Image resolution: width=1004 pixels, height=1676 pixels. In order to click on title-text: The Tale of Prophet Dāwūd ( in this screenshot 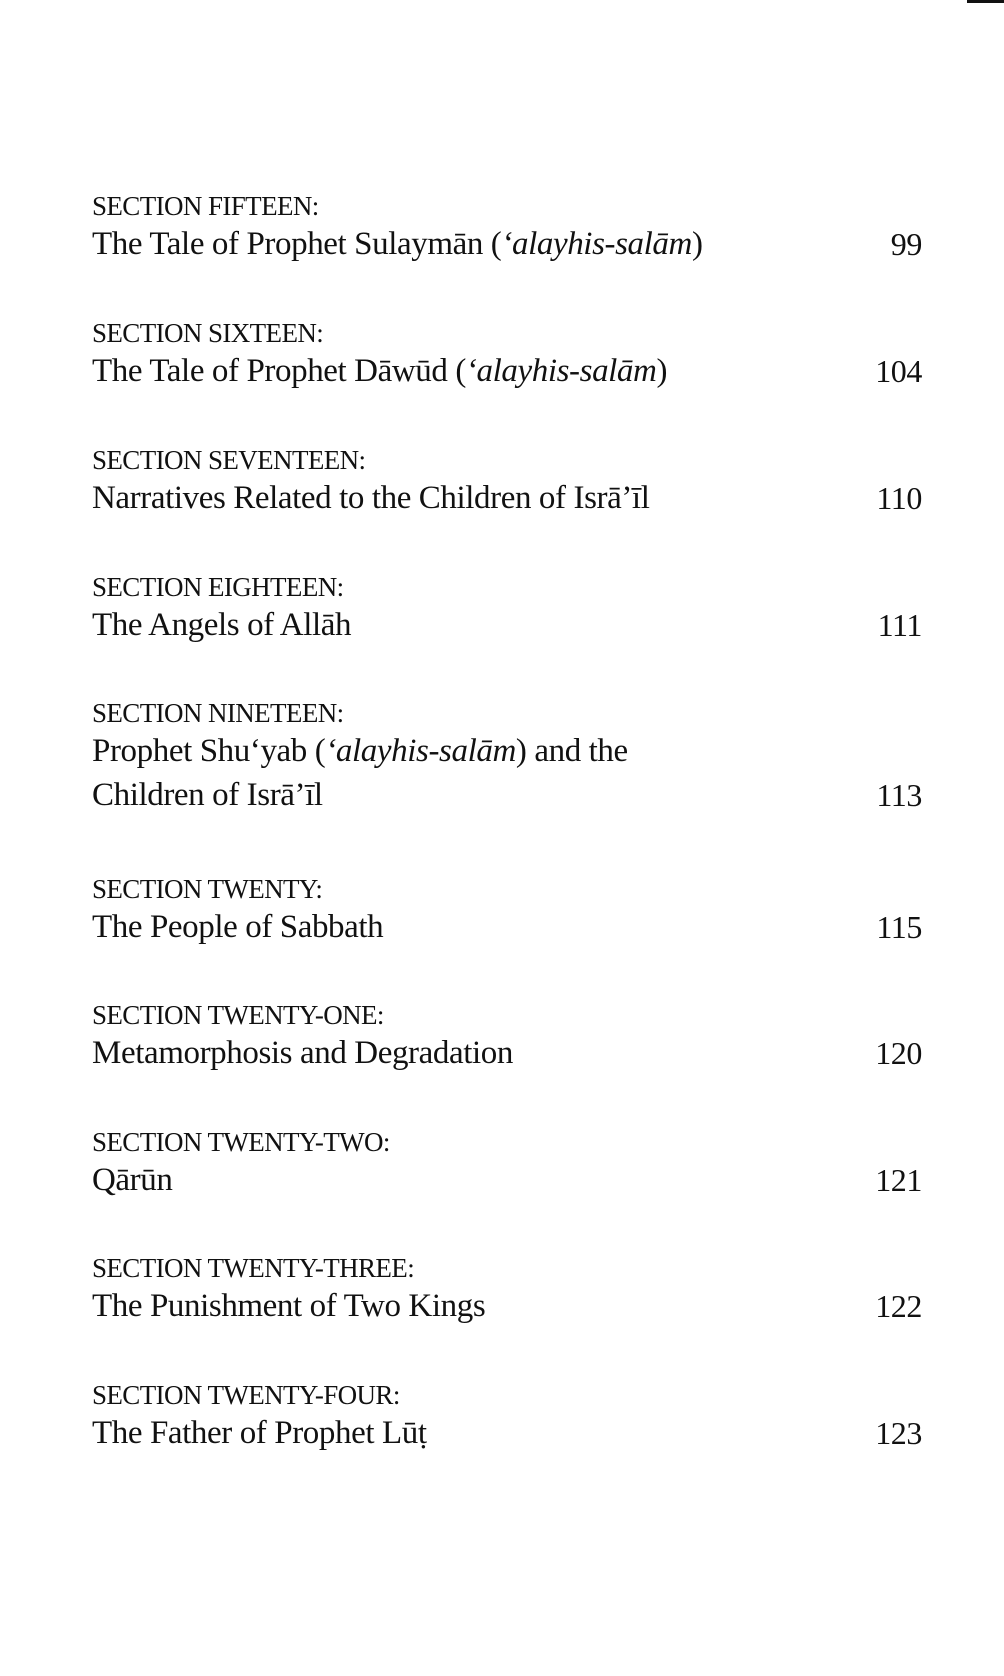, I will do `click(279, 371)`.